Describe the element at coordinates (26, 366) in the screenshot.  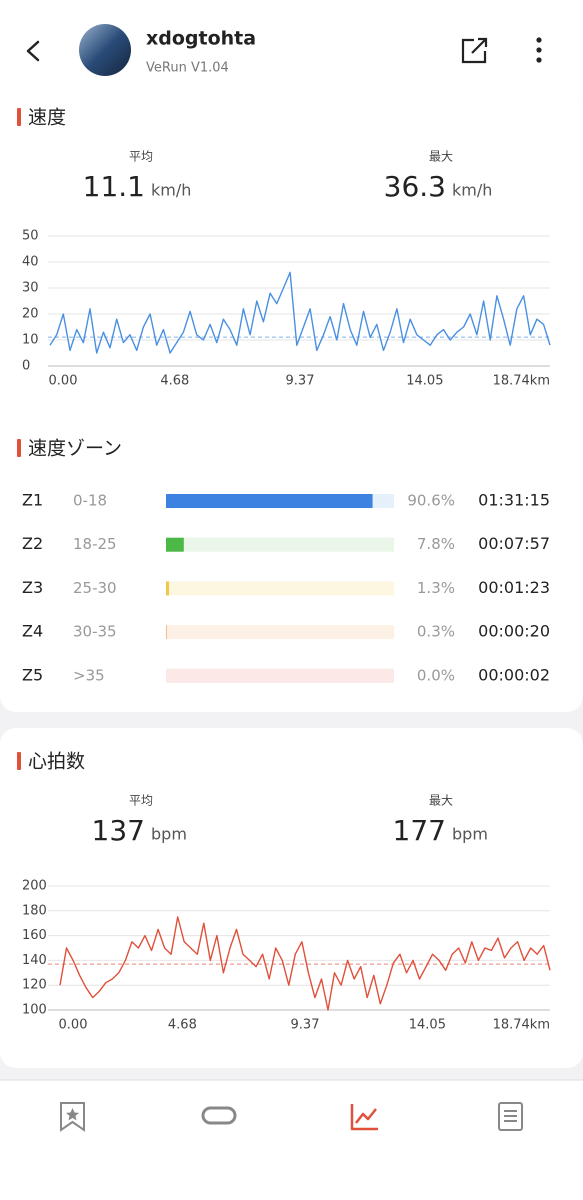
I see `y-tick-label: 0` at that location.